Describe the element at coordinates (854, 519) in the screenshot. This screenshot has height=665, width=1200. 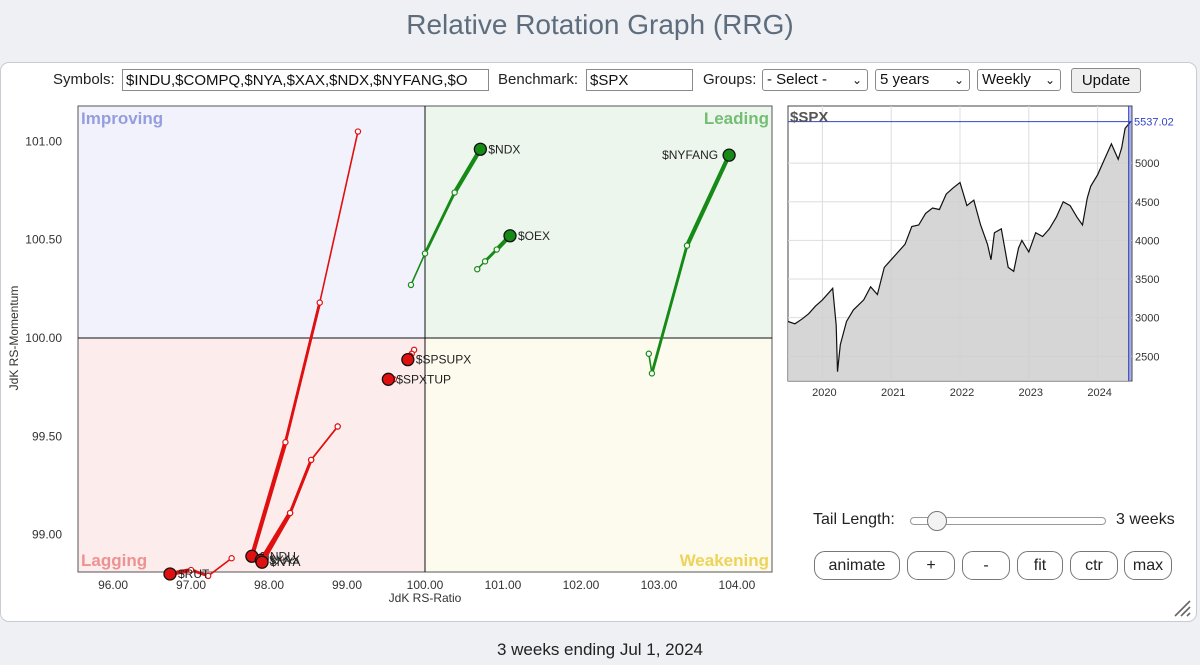
I see `tail-length-label: Tail Length:` at that location.